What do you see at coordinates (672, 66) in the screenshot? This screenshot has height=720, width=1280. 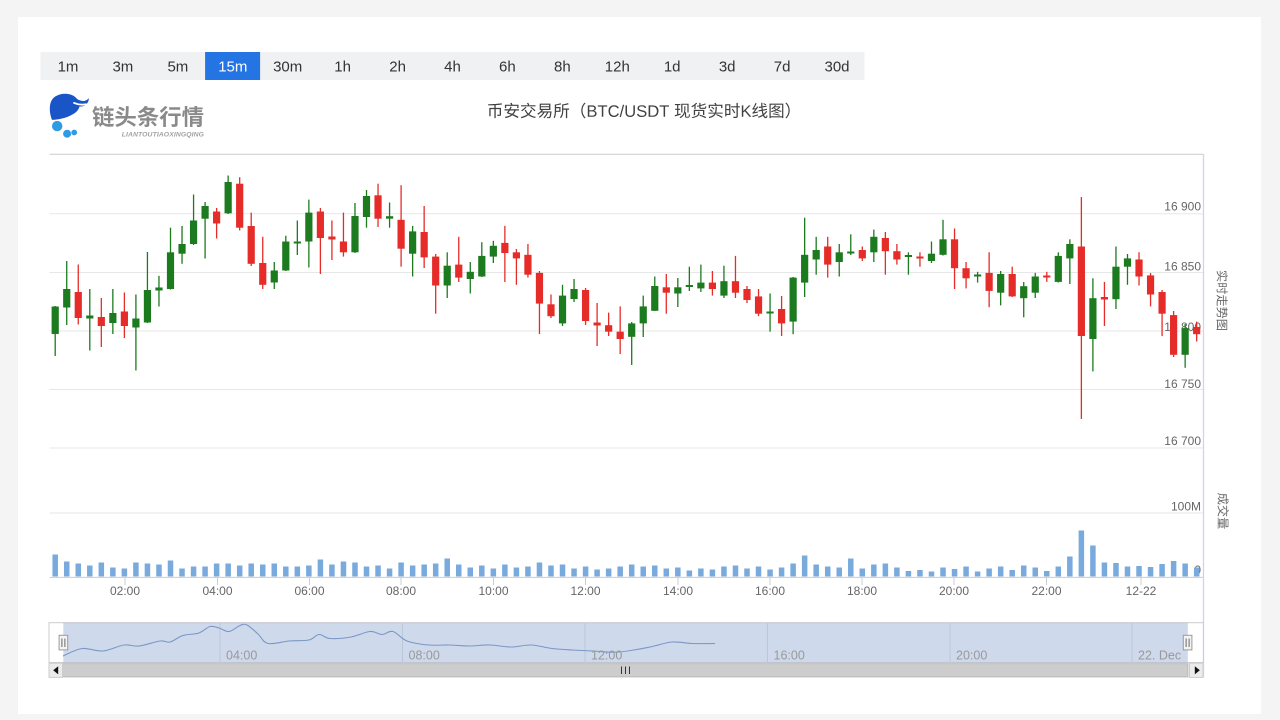 I see `svg-text: 1d` at bounding box center [672, 66].